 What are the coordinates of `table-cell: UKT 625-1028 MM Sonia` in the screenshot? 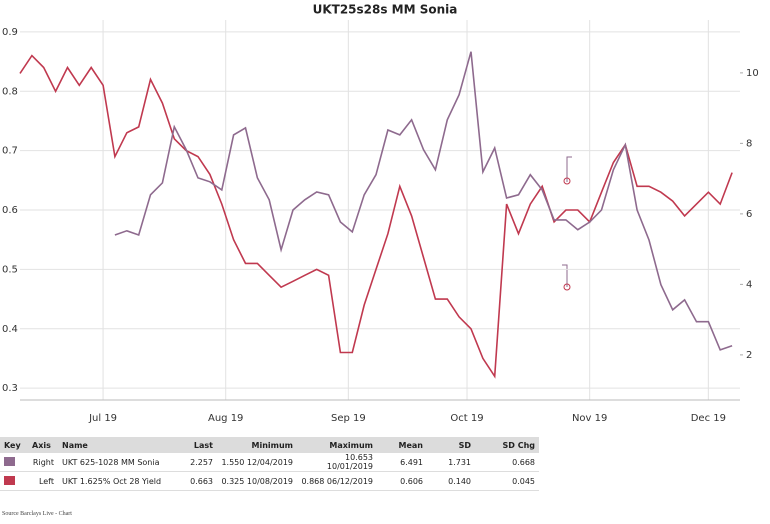 It's located at (114, 462).